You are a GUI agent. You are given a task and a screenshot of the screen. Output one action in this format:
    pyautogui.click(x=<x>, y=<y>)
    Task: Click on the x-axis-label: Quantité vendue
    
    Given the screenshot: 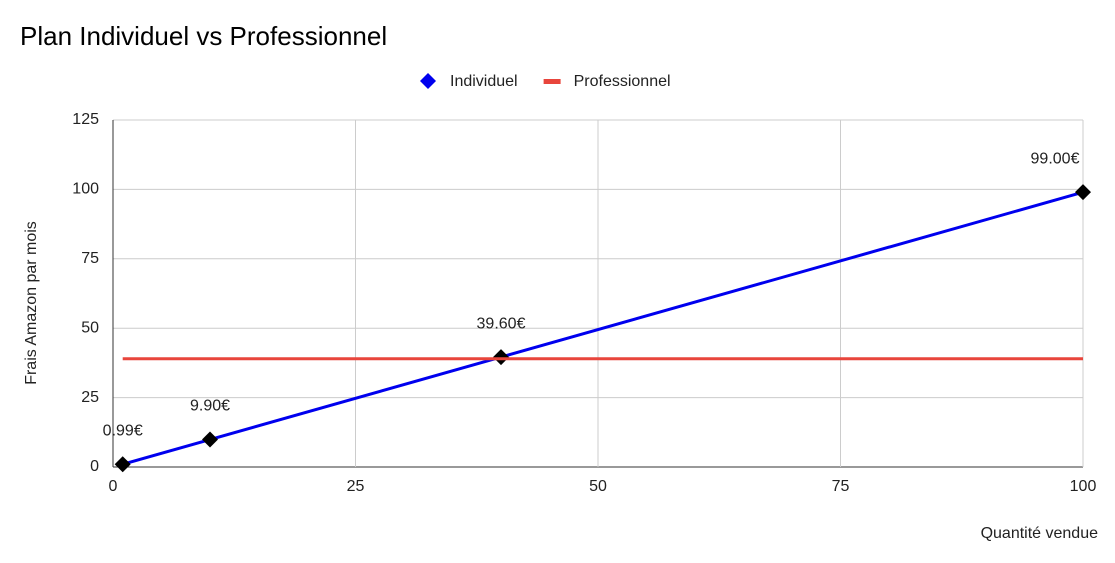 What is the action you would take?
    pyautogui.click(x=1040, y=533)
    